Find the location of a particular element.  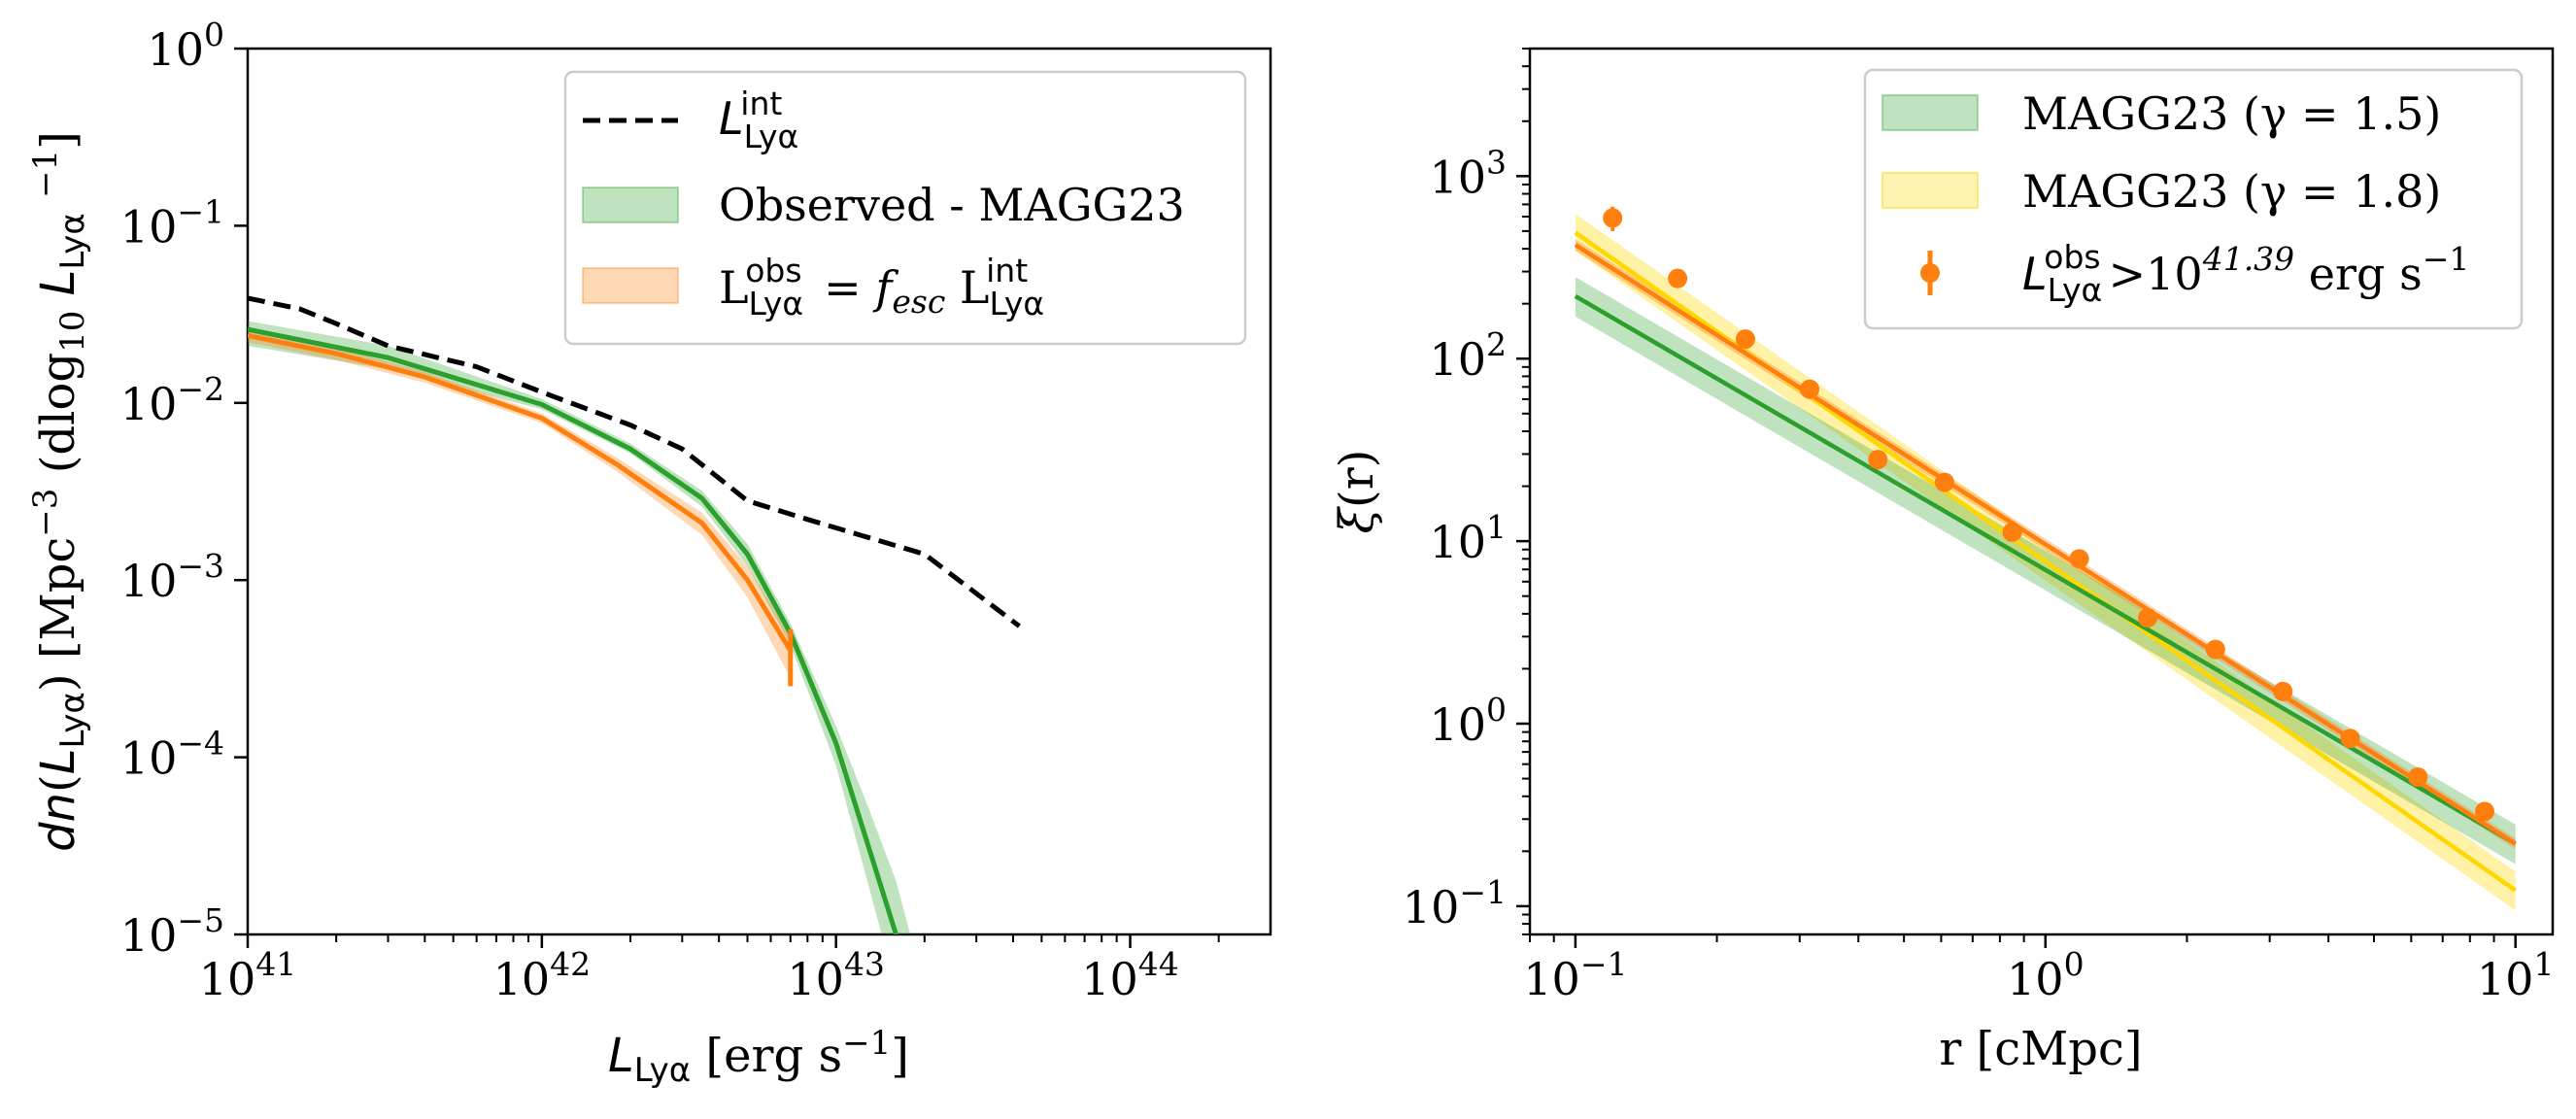

right-y-tick-label: 10² is located at coordinates (1468, 355).